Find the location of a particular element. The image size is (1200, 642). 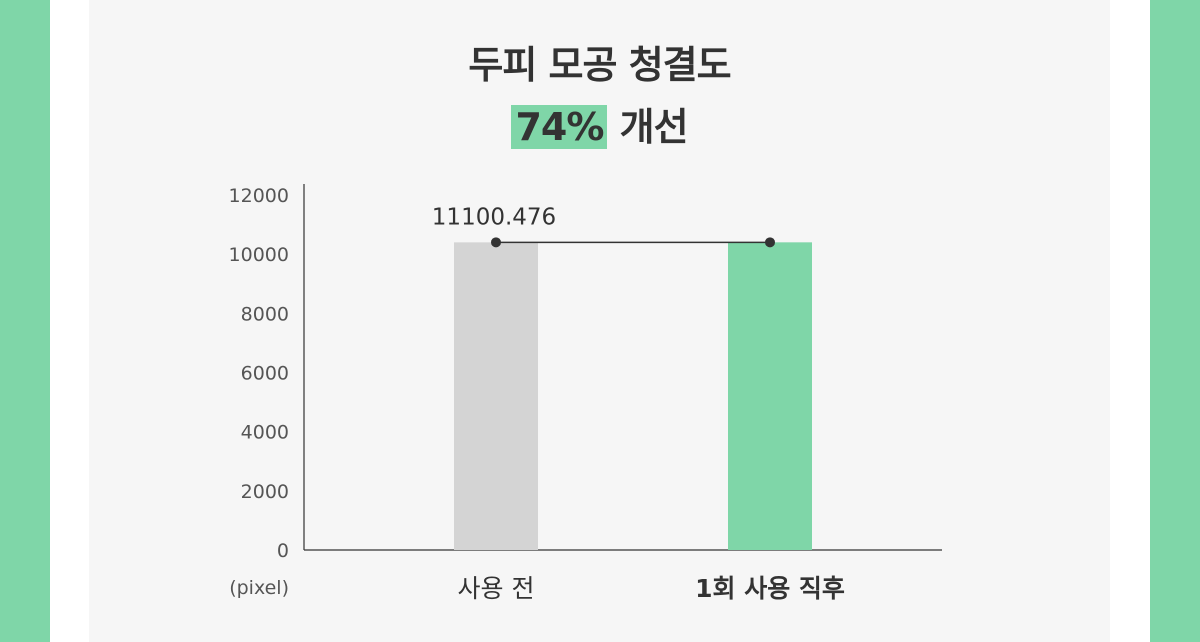

x-category-label: 1회 사용 직후 is located at coordinates (770, 588).